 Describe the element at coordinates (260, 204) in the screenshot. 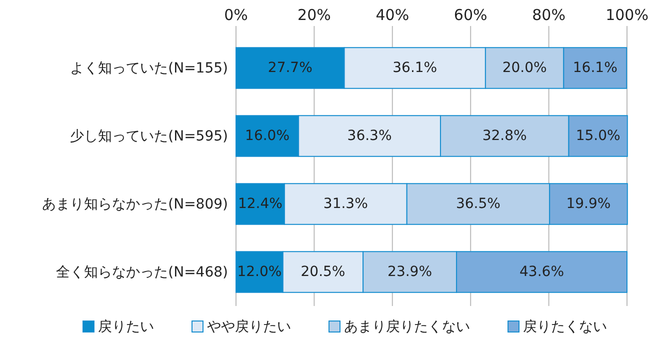

I see `data-label: 12.4%` at that location.